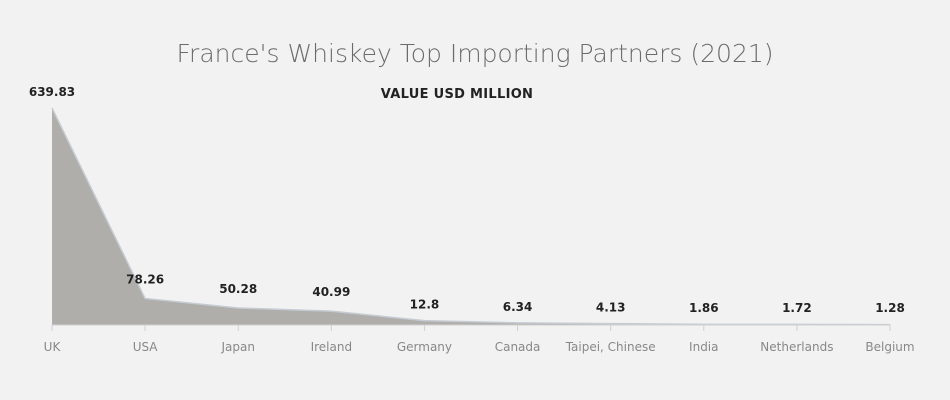 The height and width of the screenshot is (400, 950). Describe the element at coordinates (145, 279) in the screenshot. I see `data-label: 78.26` at that location.